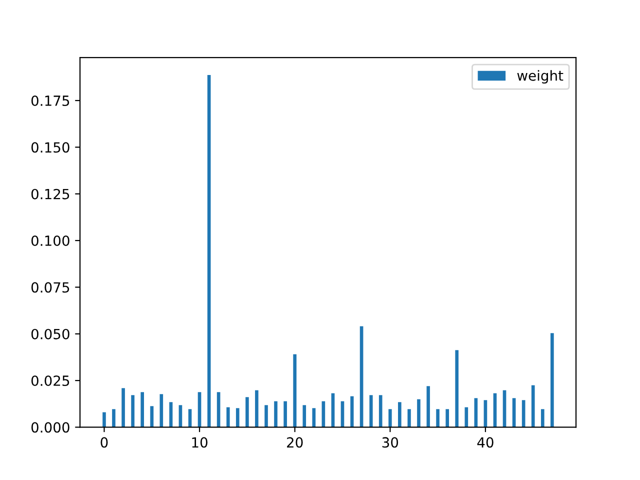 The height and width of the screenshot is (480, 640). Describe the element at coordinates (200, 442) in the screenshot. I see `x-tick-label: 10` at that location.